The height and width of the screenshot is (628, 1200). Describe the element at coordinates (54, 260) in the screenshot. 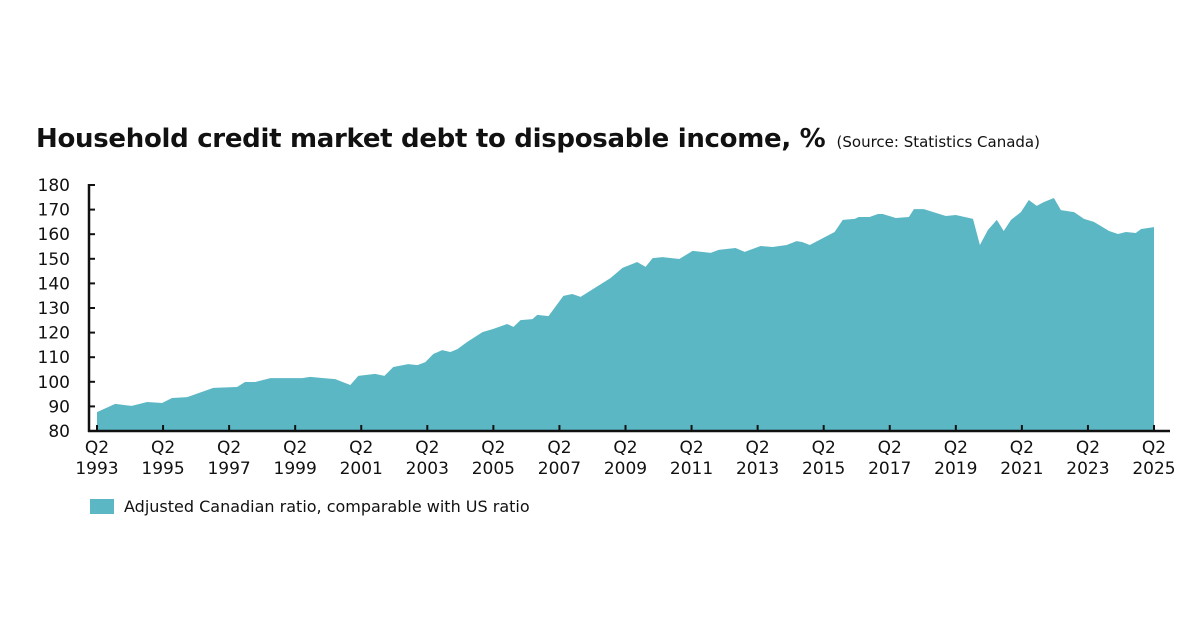

I see `y-tick-label: 150` at that location.